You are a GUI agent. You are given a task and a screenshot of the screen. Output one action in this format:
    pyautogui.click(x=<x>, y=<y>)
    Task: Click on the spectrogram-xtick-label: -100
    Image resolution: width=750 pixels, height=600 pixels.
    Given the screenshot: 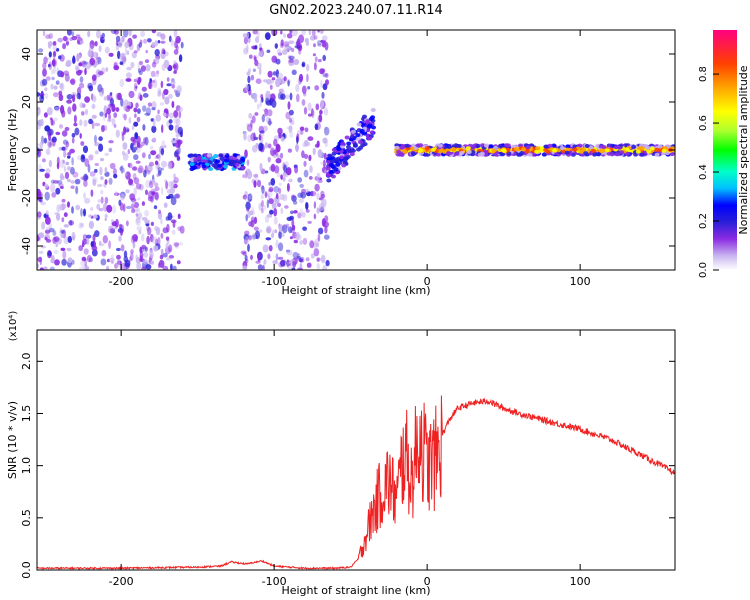 What is the action you would take?
    pyautogui.click(x=274, y=281)
    